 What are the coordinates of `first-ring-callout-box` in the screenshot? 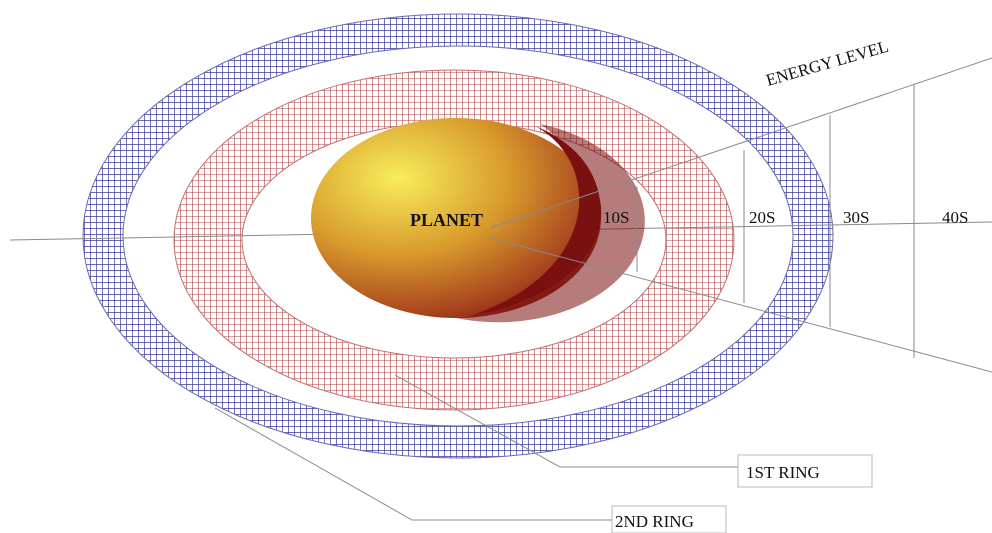 It's located at (805, 471).